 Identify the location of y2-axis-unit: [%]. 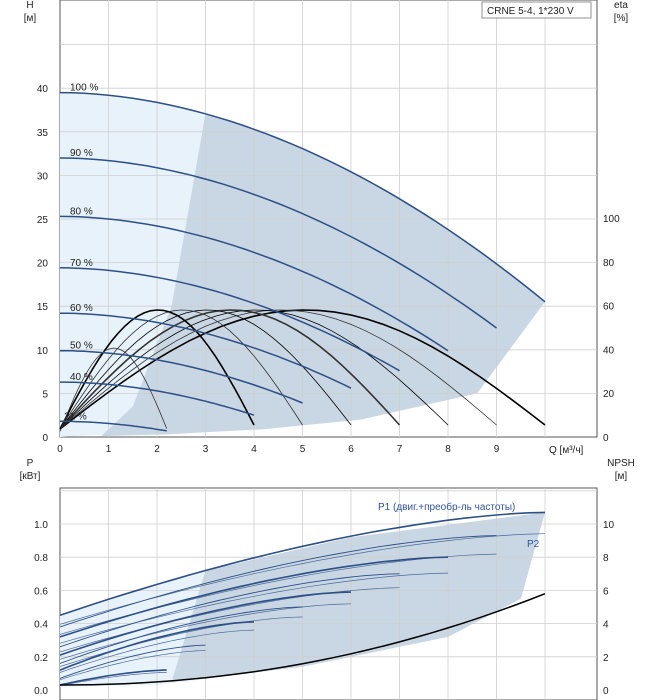
(621, 18).